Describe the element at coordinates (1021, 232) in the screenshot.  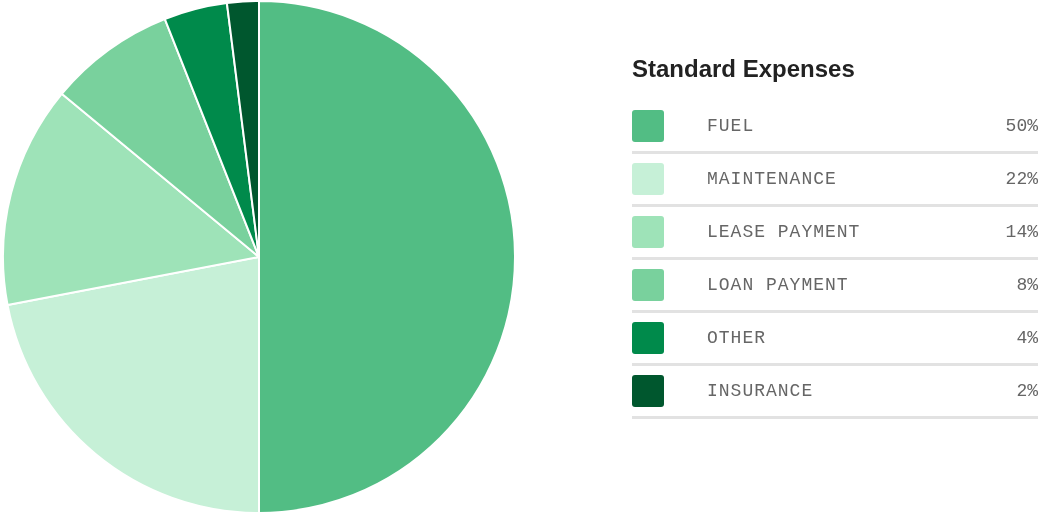
I see `data-label: 14%` at that location.